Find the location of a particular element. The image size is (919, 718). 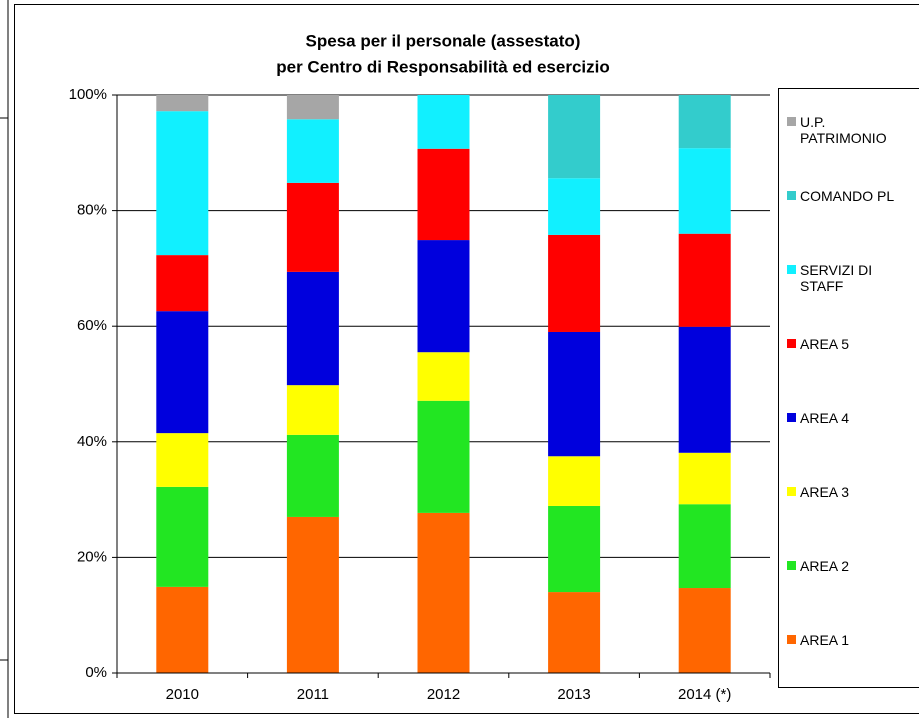

legend-item: AREA 2 is located at coordinates (846, 566).